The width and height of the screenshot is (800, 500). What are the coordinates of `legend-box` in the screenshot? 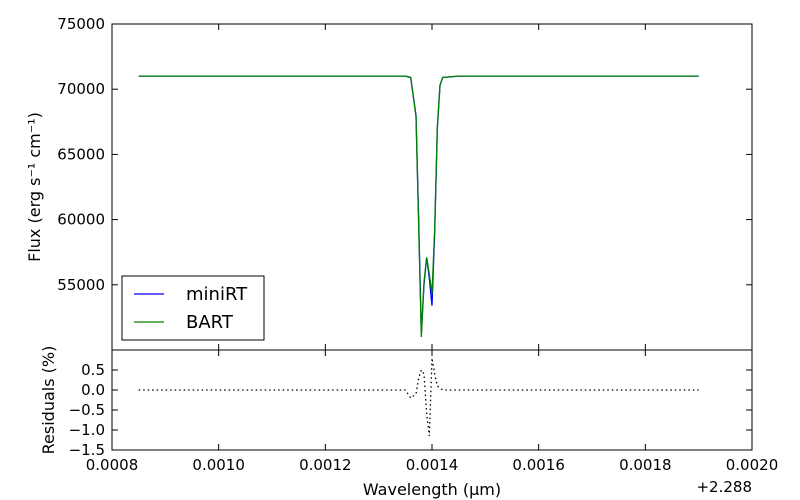 It's located at (193, 308).